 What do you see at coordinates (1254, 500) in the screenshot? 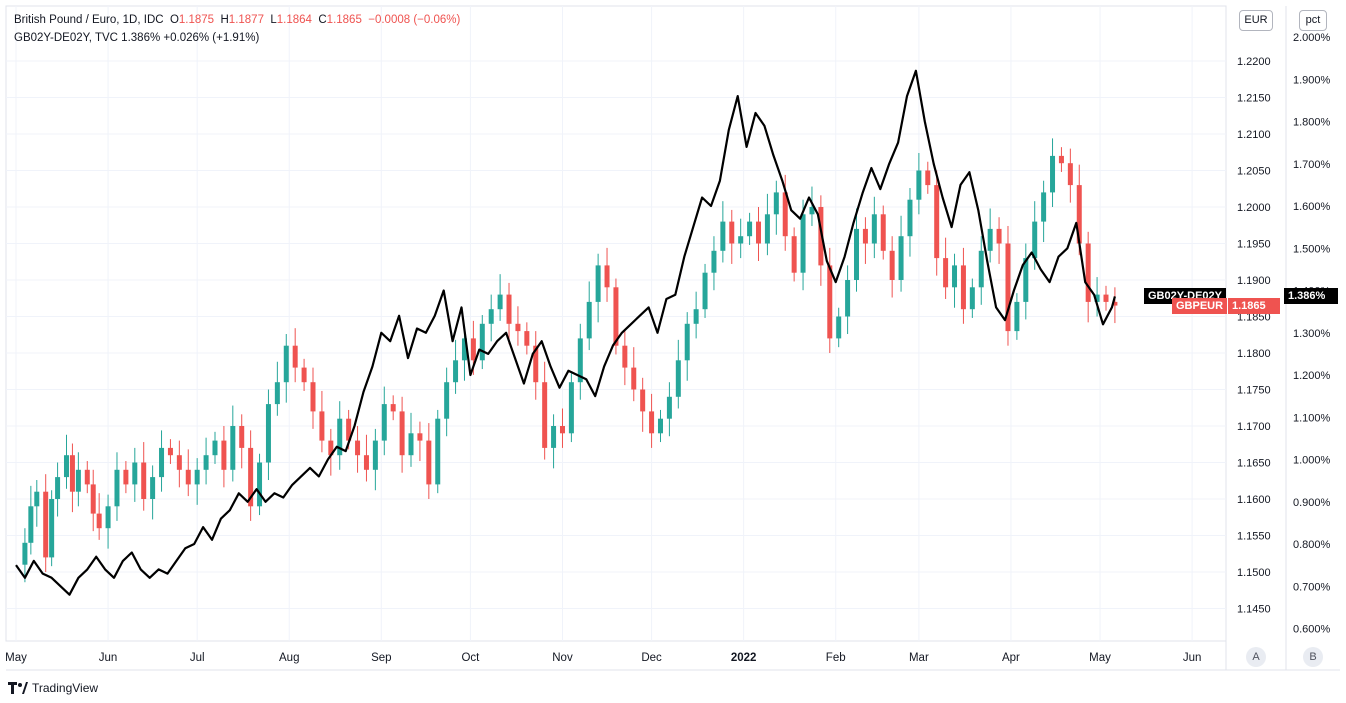
I see `eur-tick-label: 1.1600` at bounding box center [1254, 500].